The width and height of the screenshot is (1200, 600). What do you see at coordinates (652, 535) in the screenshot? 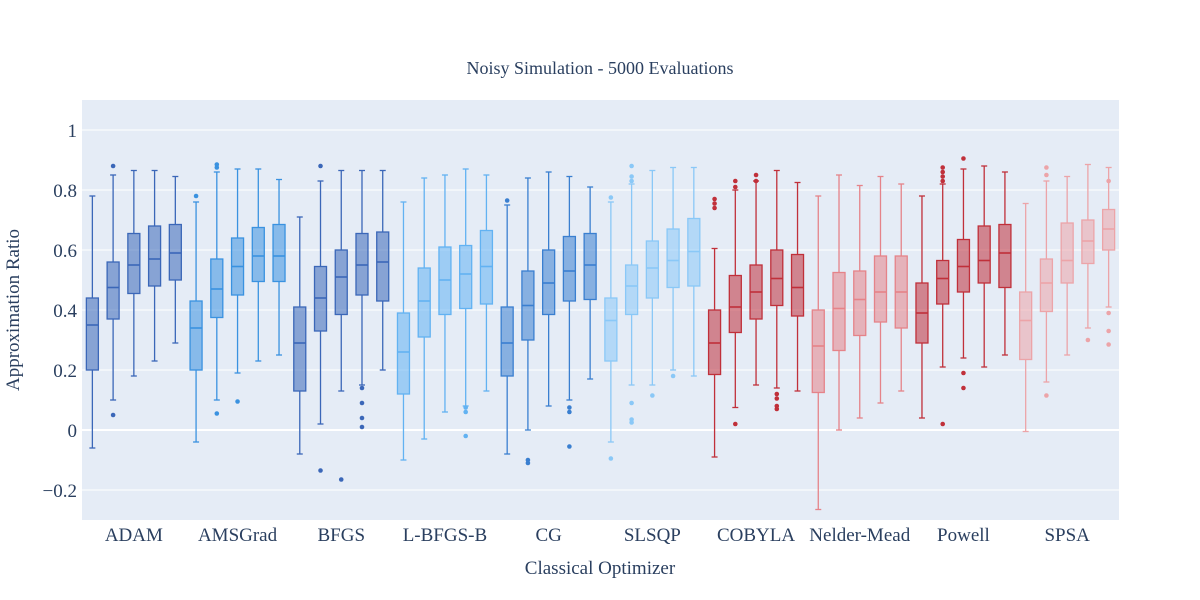
I see `x-category-label: SLSQP` at bounding box center [652, 535].